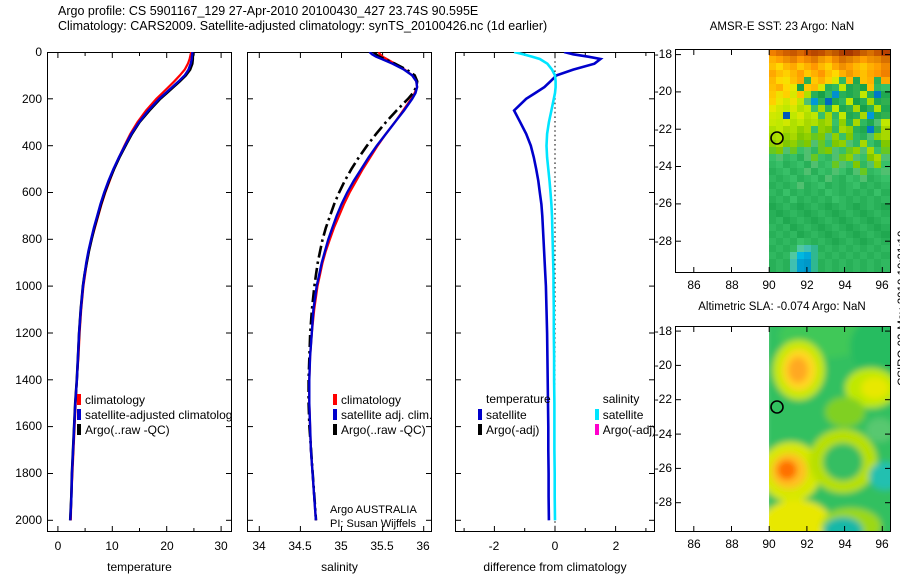 The width and height of the screenshot is (900, 580). I want to click on sal-xtick-34: 34, so click(259, 546).